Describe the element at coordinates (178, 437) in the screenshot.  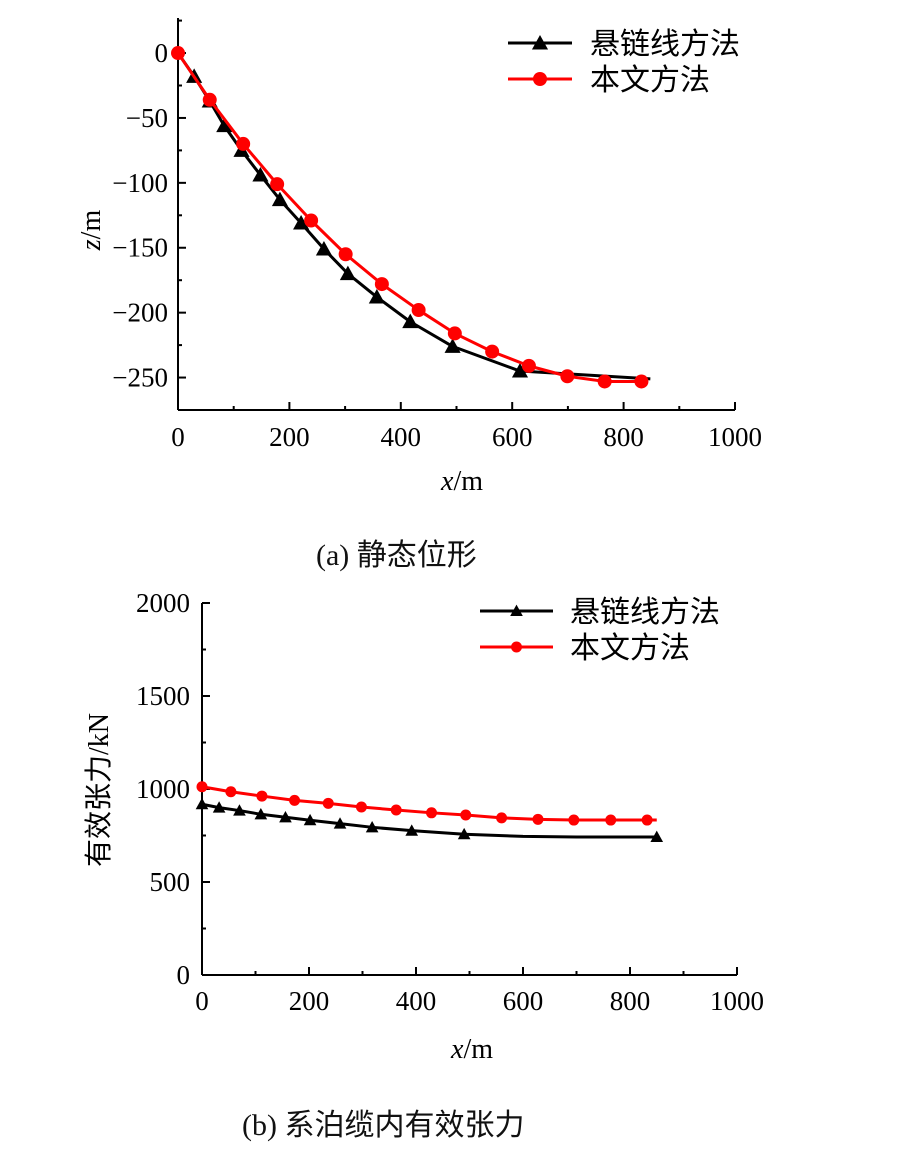
I see `x-tick-label: 0` at that location.